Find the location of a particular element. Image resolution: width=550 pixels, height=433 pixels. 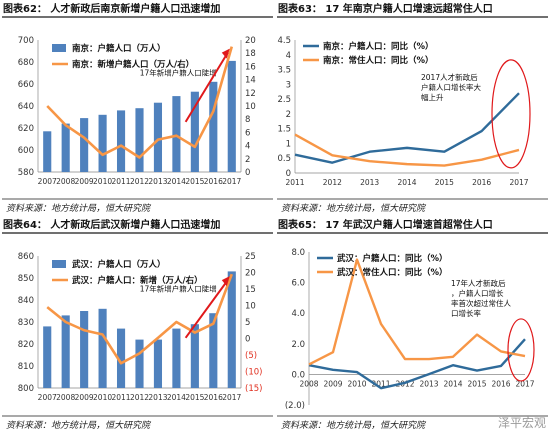

y-tick-label: 830 is located at coordinates (26, 323).